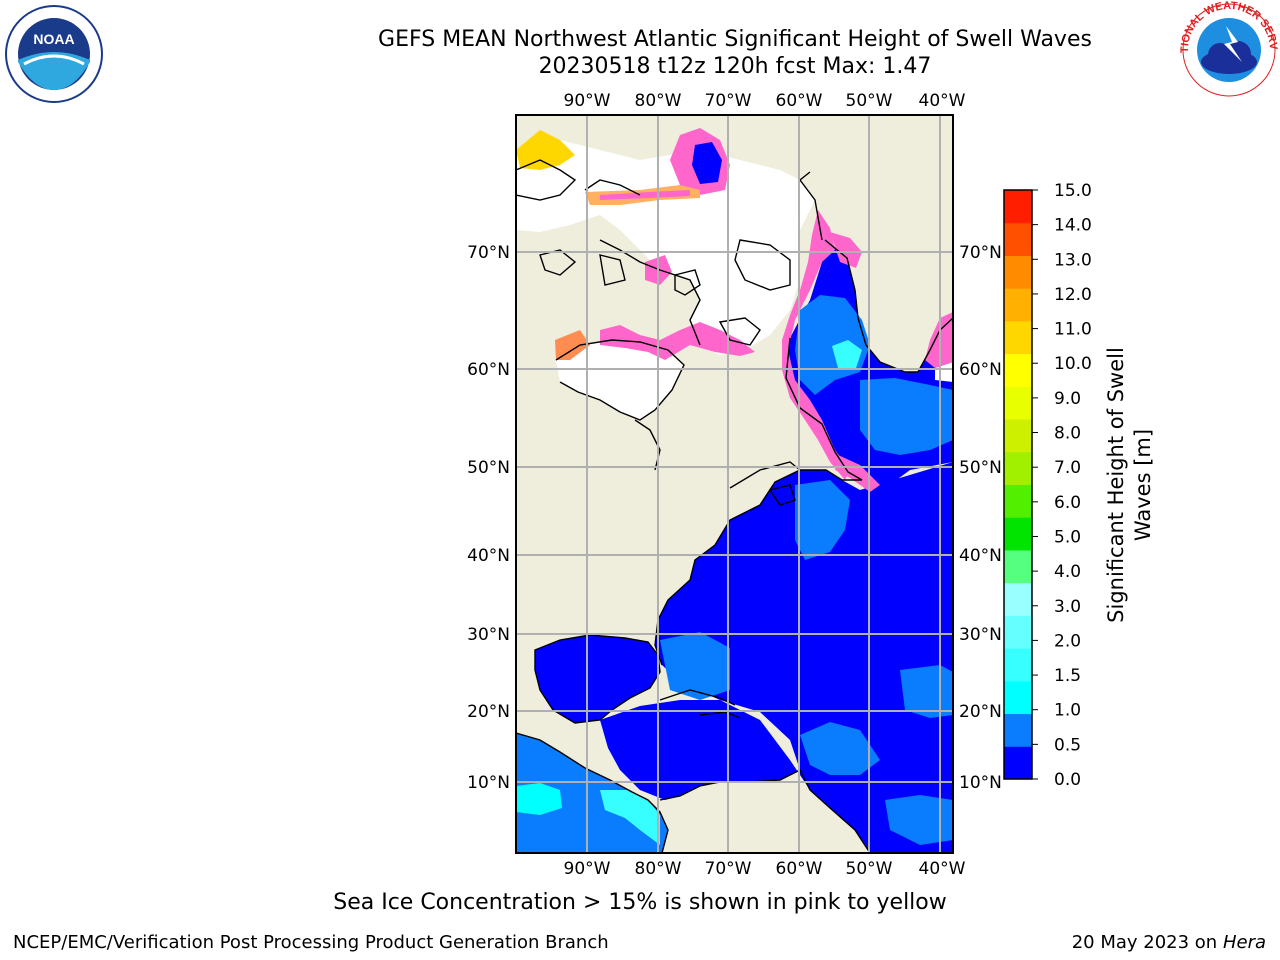 This screenshot has width=1280, height=960. What do you see at coordinates (539, 799) in the screenshot?
I see `pacific-swell-cyan` at bounding box center [539, 799].